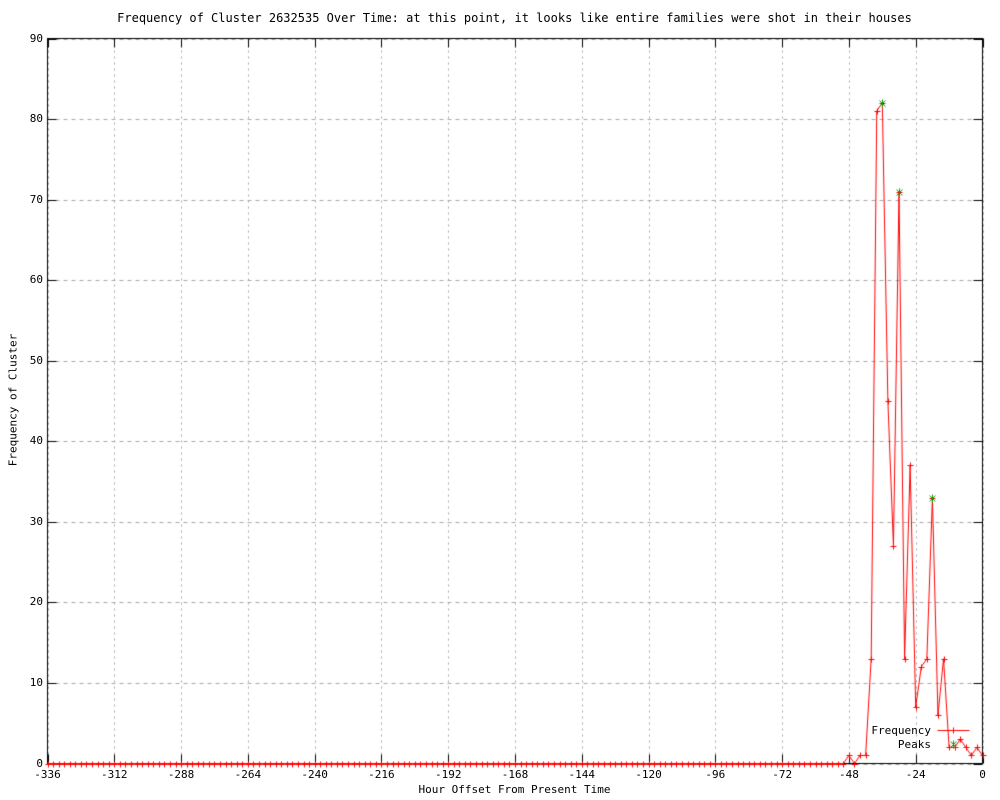 The width and height of the screenshot is (1000, 800). What do you see at coordinates (47, 774) in the screenshot?
I see `x-tick-label: -336` at bounding box center [47, 774].